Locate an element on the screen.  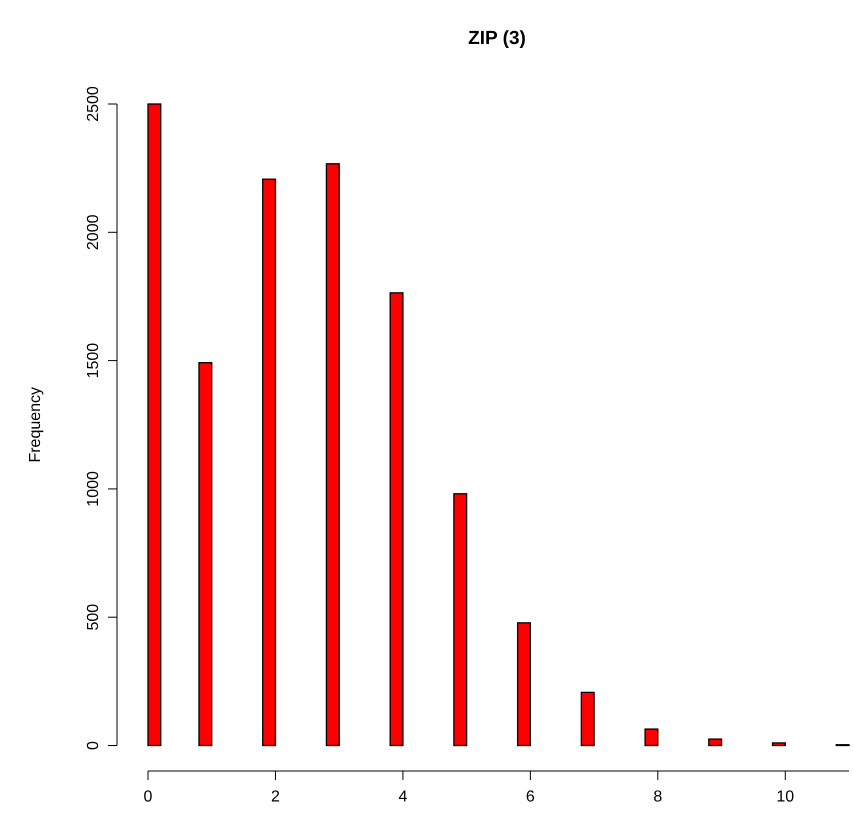
y-axis-title: Frequency is located at coordinates (35, 424).